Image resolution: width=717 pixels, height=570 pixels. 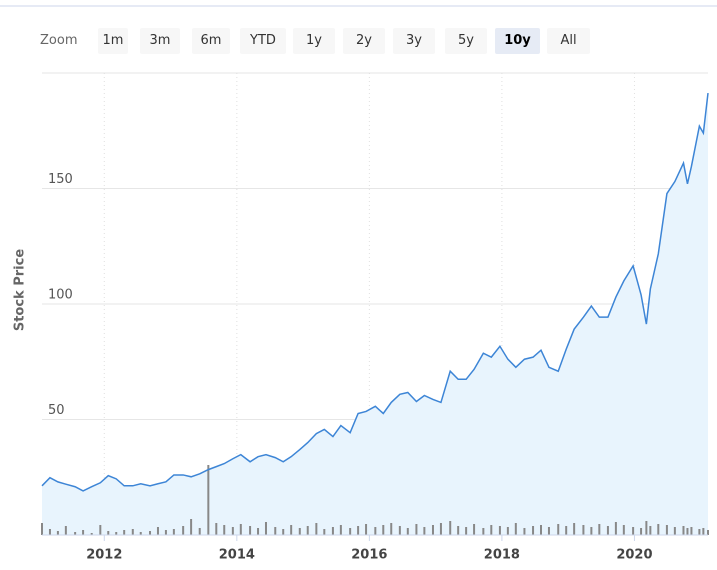 I want to click on y-tick-label: 100, so click(x=60, y=295).